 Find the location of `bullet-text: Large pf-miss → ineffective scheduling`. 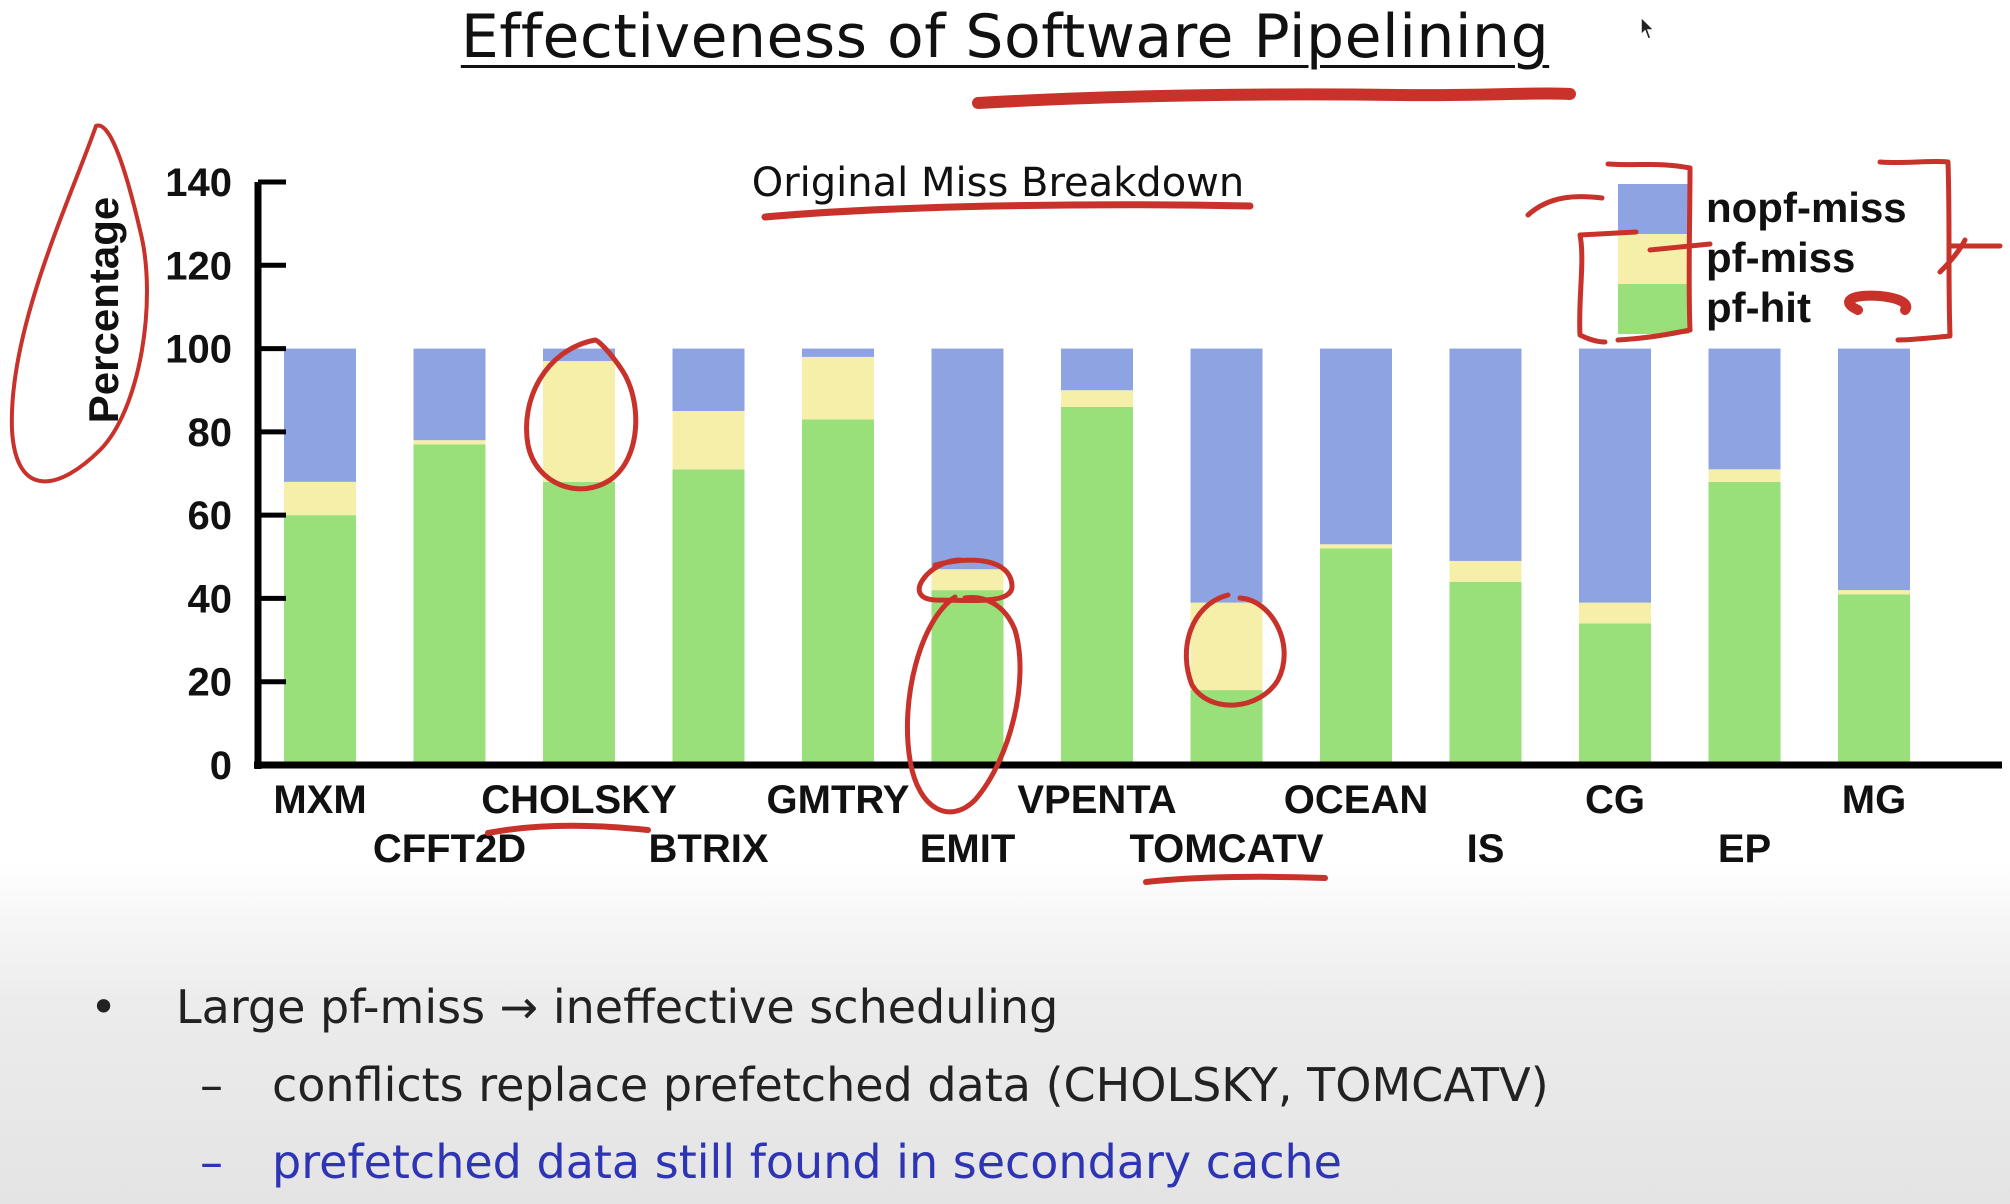

bullet-text: Large pf-miss → ineffective scheduling is located at coordinates (617, 1007).